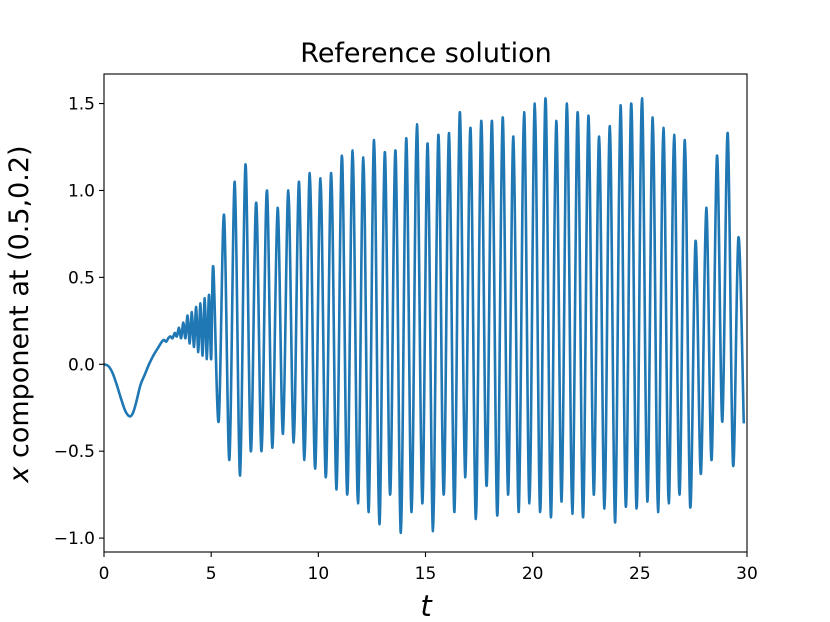 Image resolution: width=830 pixels, height=622 pixels. Describe the element at coordinates (19, 305) in the screenshot. I see `y-axis-label-rest: component at (0.5,0.2)` at that location.